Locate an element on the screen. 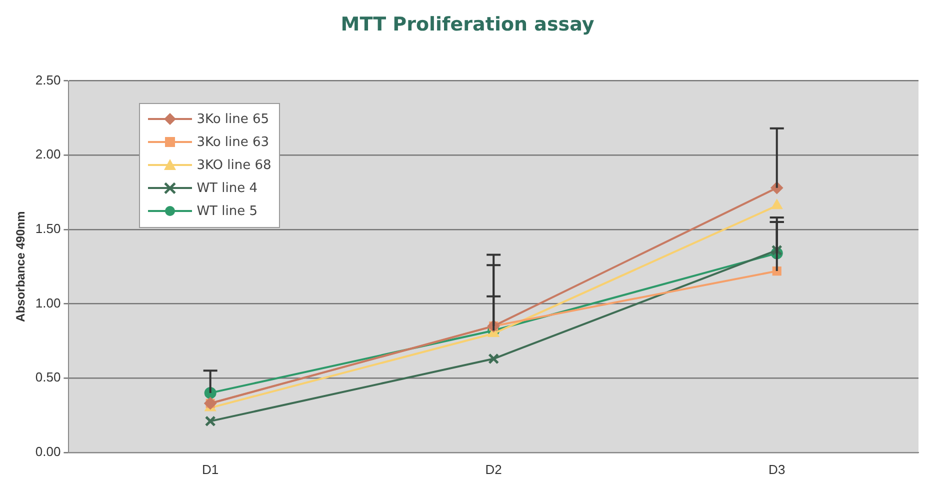 This screenshot has height=494, width=927. y-tick-label: 1.00 is located at coordinates (48, 302).